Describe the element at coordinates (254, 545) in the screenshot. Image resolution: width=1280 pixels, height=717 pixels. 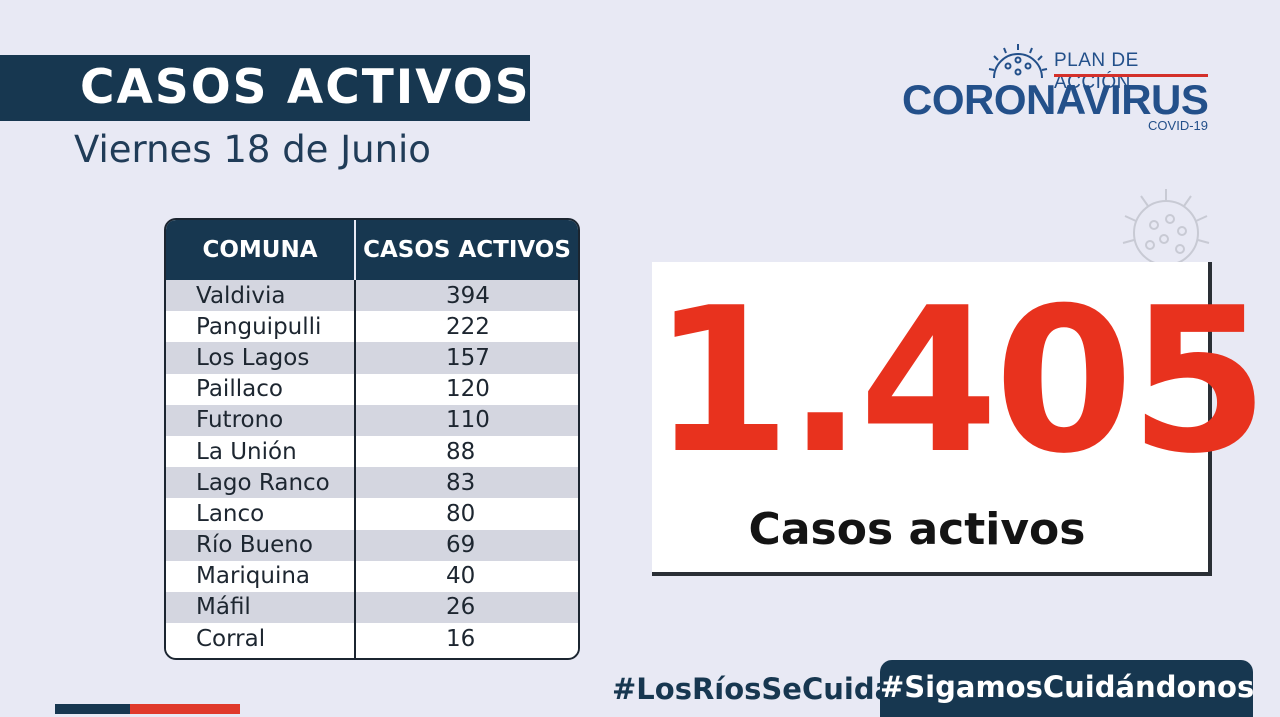
I see `cell-comuna: Río Bueno` at that location.